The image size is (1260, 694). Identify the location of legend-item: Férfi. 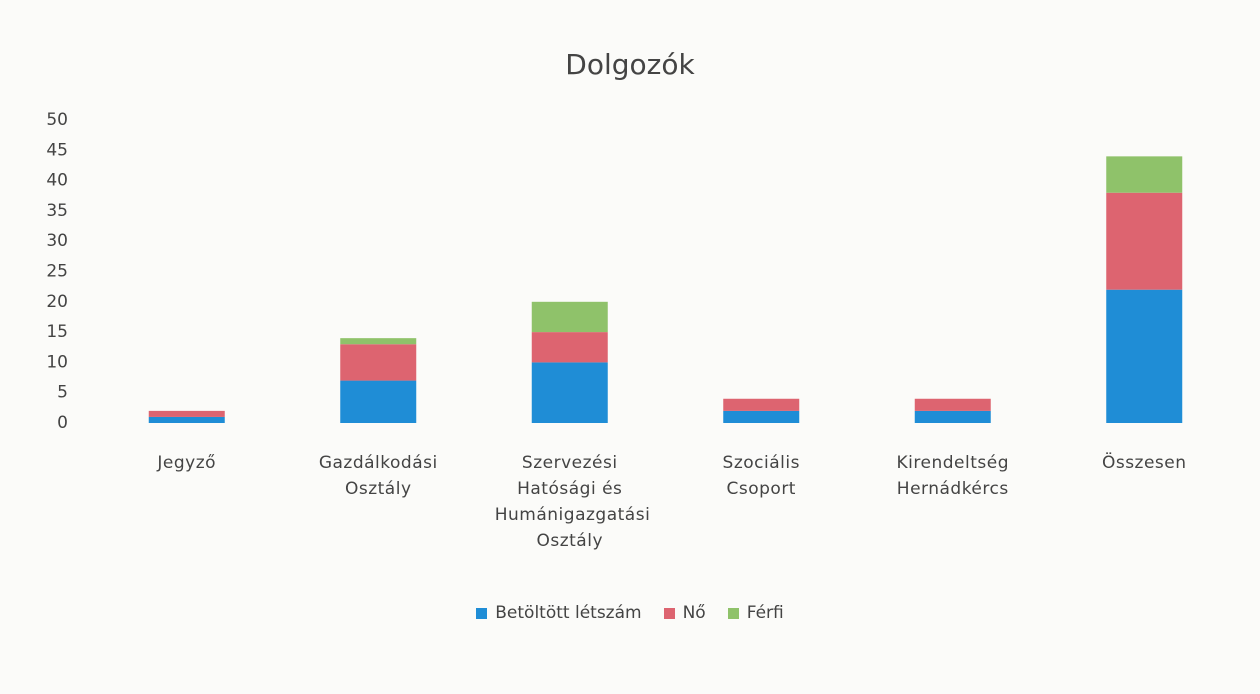
(755, 613).